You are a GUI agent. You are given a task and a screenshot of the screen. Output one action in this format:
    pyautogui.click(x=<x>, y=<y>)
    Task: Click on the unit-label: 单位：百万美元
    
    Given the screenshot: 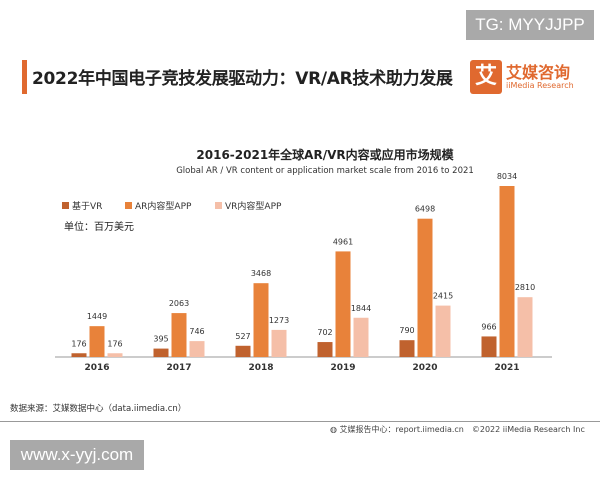 What is the action you would take?
    pyautogui.click(x=99, y=227)
    